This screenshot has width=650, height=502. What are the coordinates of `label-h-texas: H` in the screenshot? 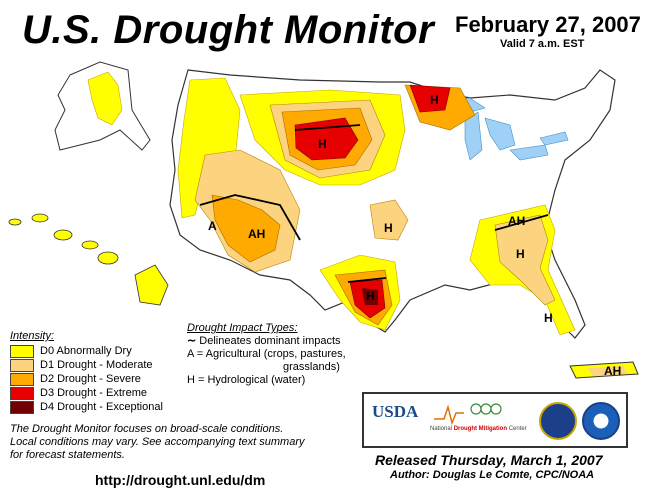 It's located at (370, 296).